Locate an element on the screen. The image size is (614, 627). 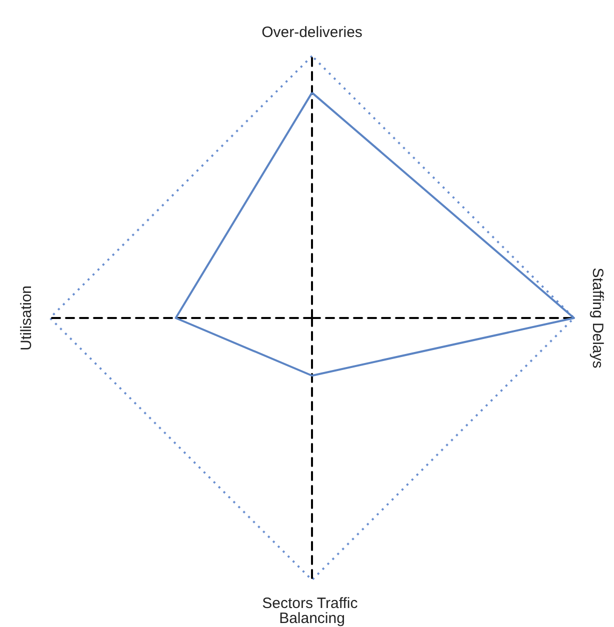
spoke-label: Over-deliveries is located at coordinates (312, 32).